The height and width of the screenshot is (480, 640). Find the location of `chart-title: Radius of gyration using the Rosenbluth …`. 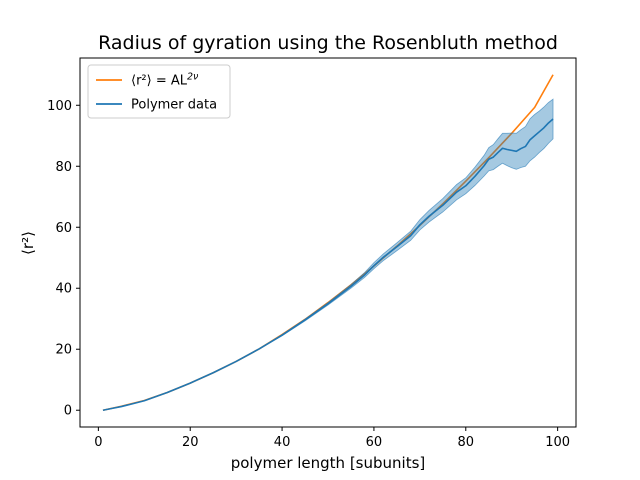

chart-title: Radius of gyration using the Rosenbluth … is located at coordinates (328, 43).